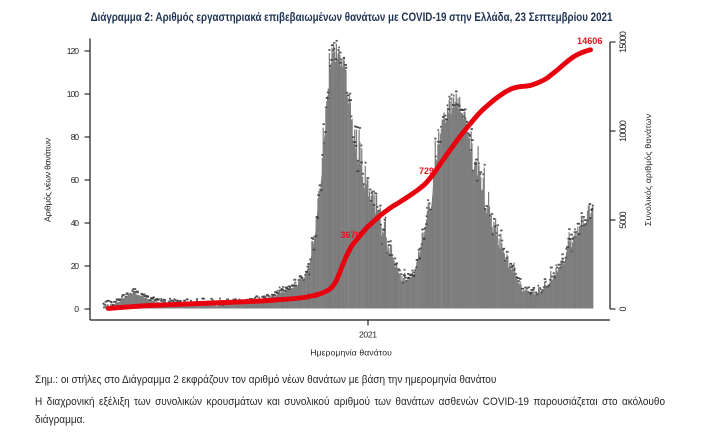 This screenshot has height=442, width=728. I want to click on svg-text: 3670, so click(351, 235).